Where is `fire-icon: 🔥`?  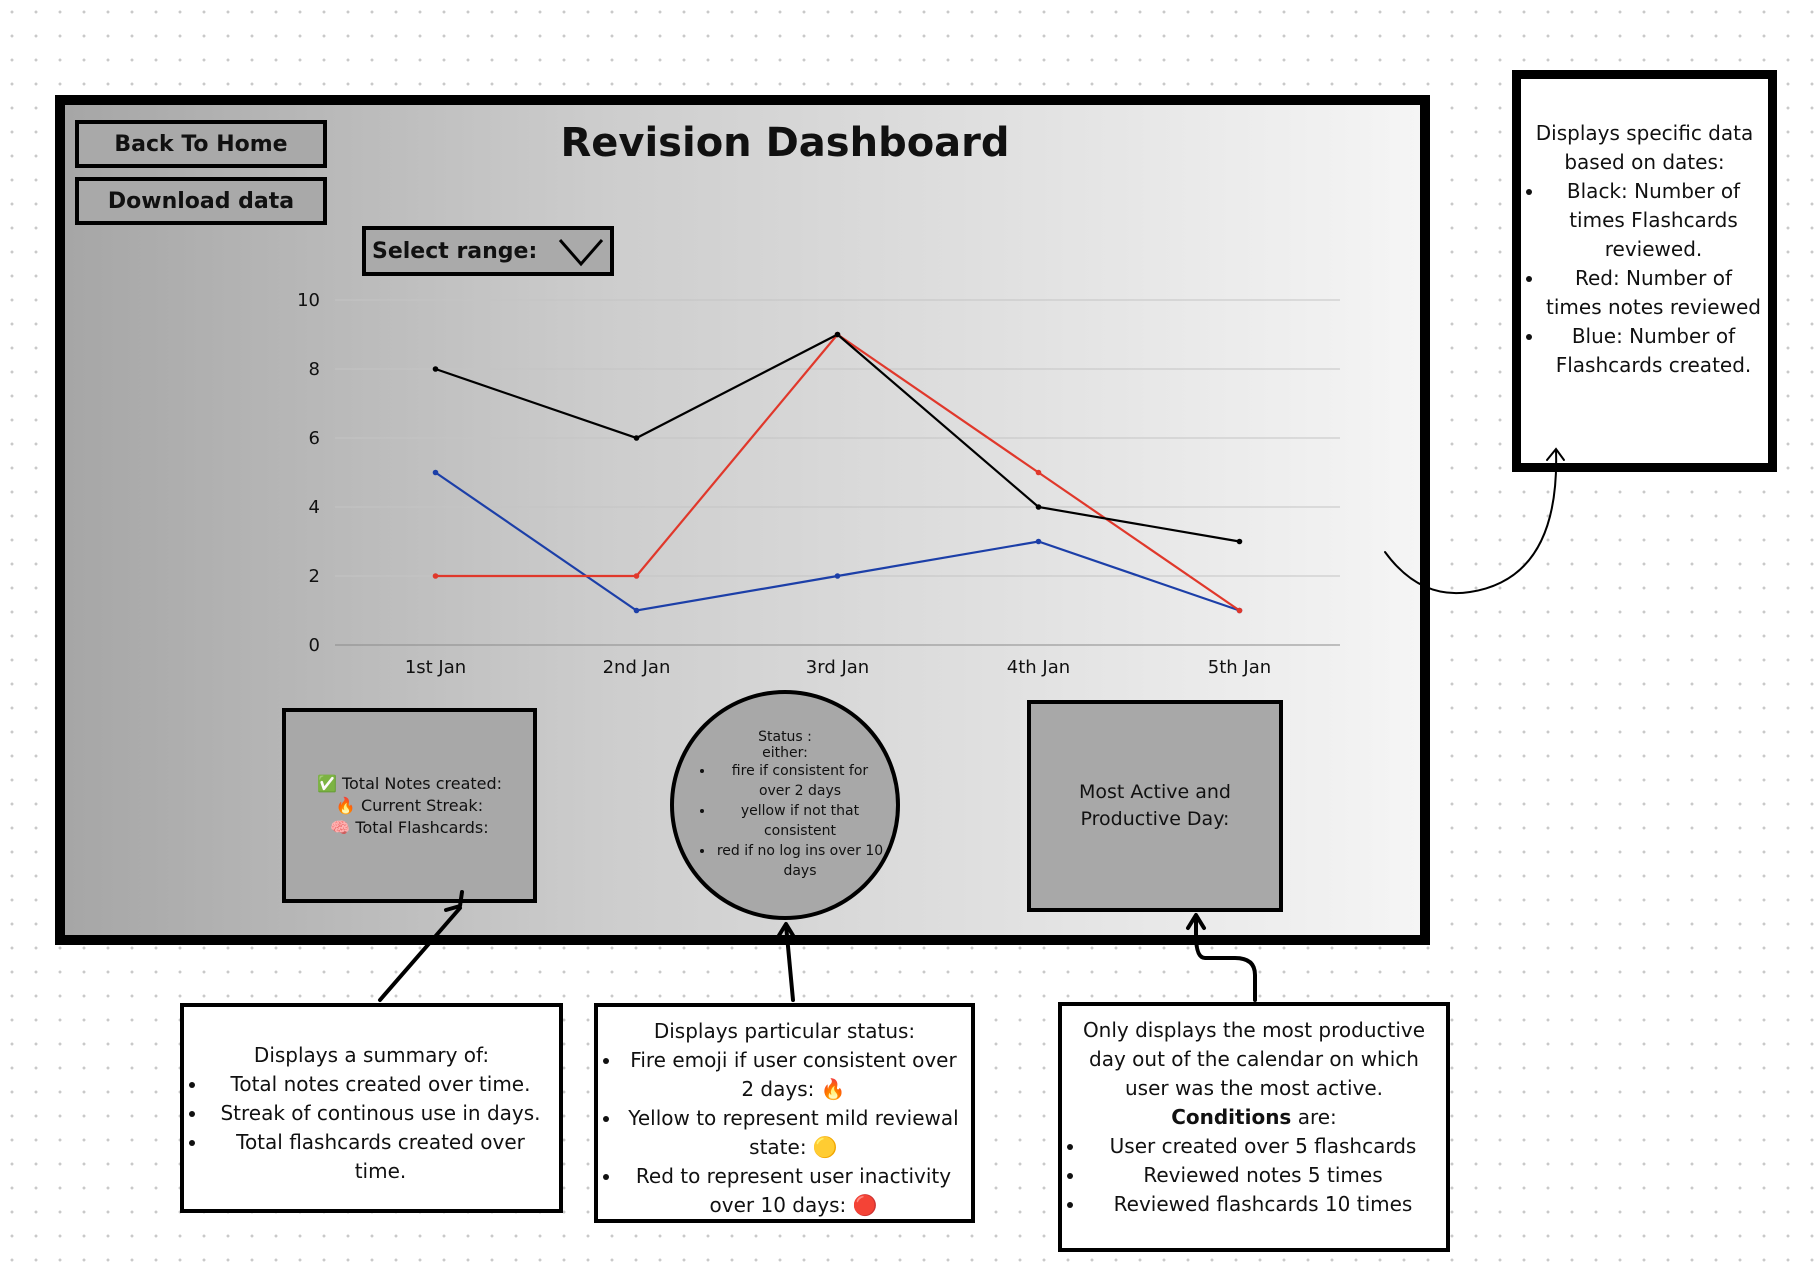 fire-icon: 🔥 is located at coordinates (345, 805).